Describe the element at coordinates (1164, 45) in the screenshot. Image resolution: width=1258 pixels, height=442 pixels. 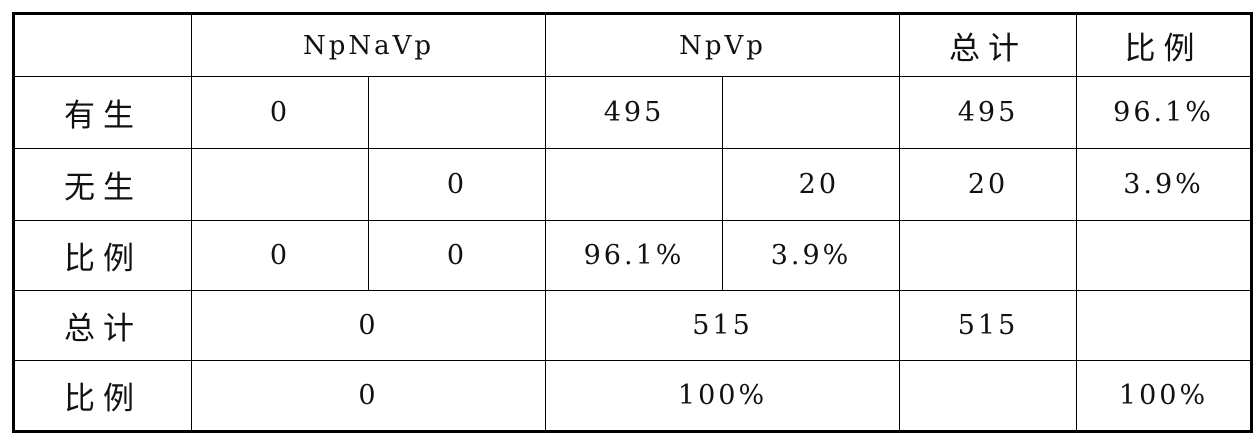
I see `header-cell: 比例` at that location.